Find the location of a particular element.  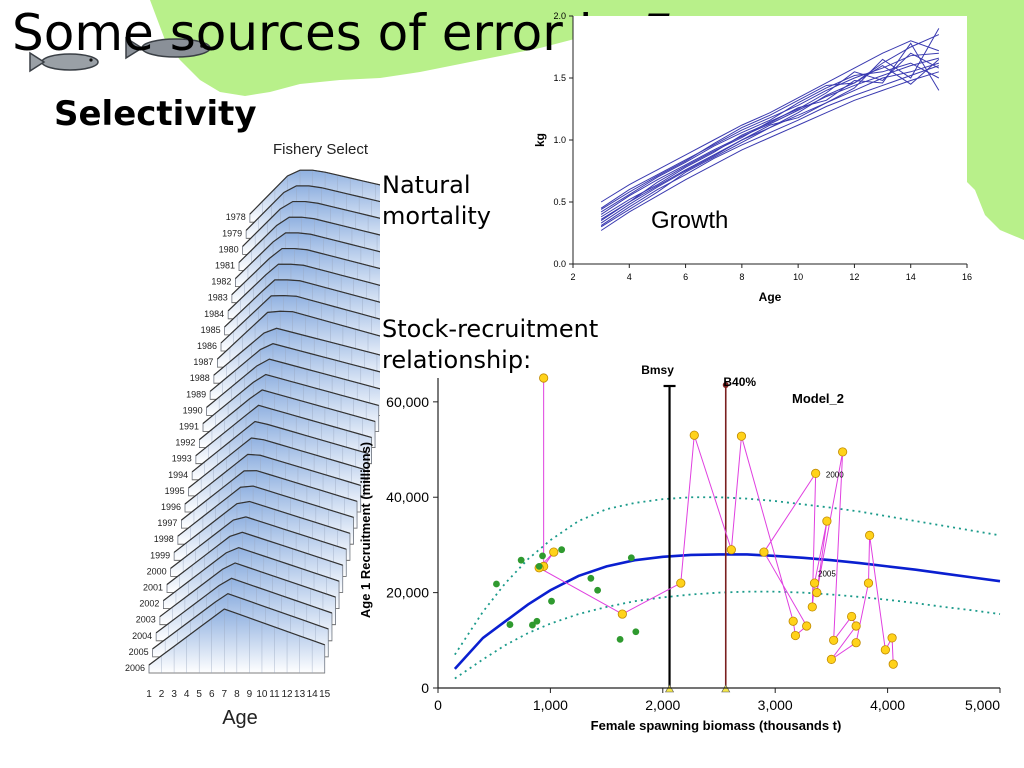

growth-y-tick-label: 0.5 is located at coordinates (559, 202).